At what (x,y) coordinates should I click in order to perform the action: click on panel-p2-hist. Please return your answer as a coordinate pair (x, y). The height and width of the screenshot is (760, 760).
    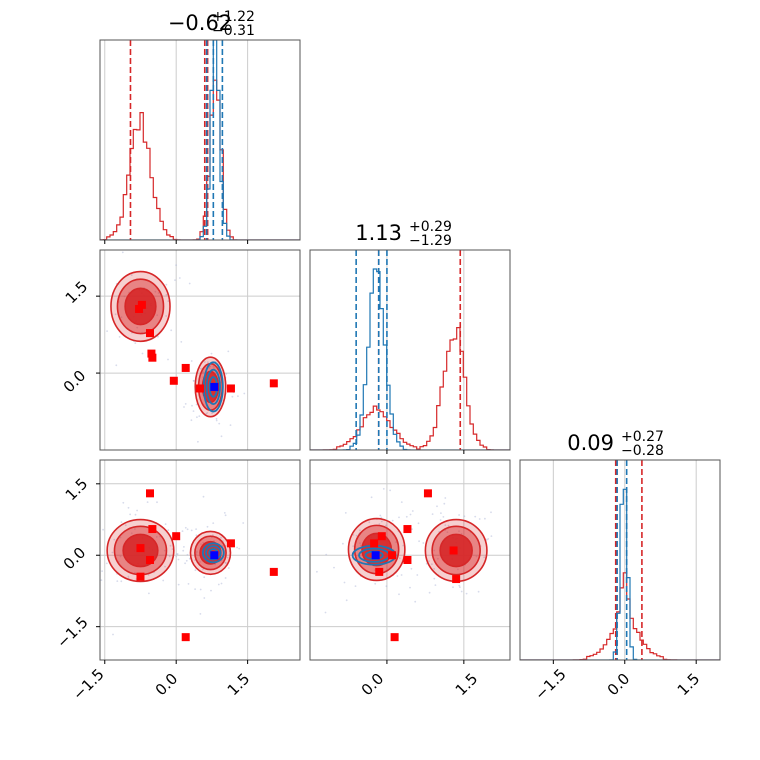
    Looking at the image, I should click on (410, 350).